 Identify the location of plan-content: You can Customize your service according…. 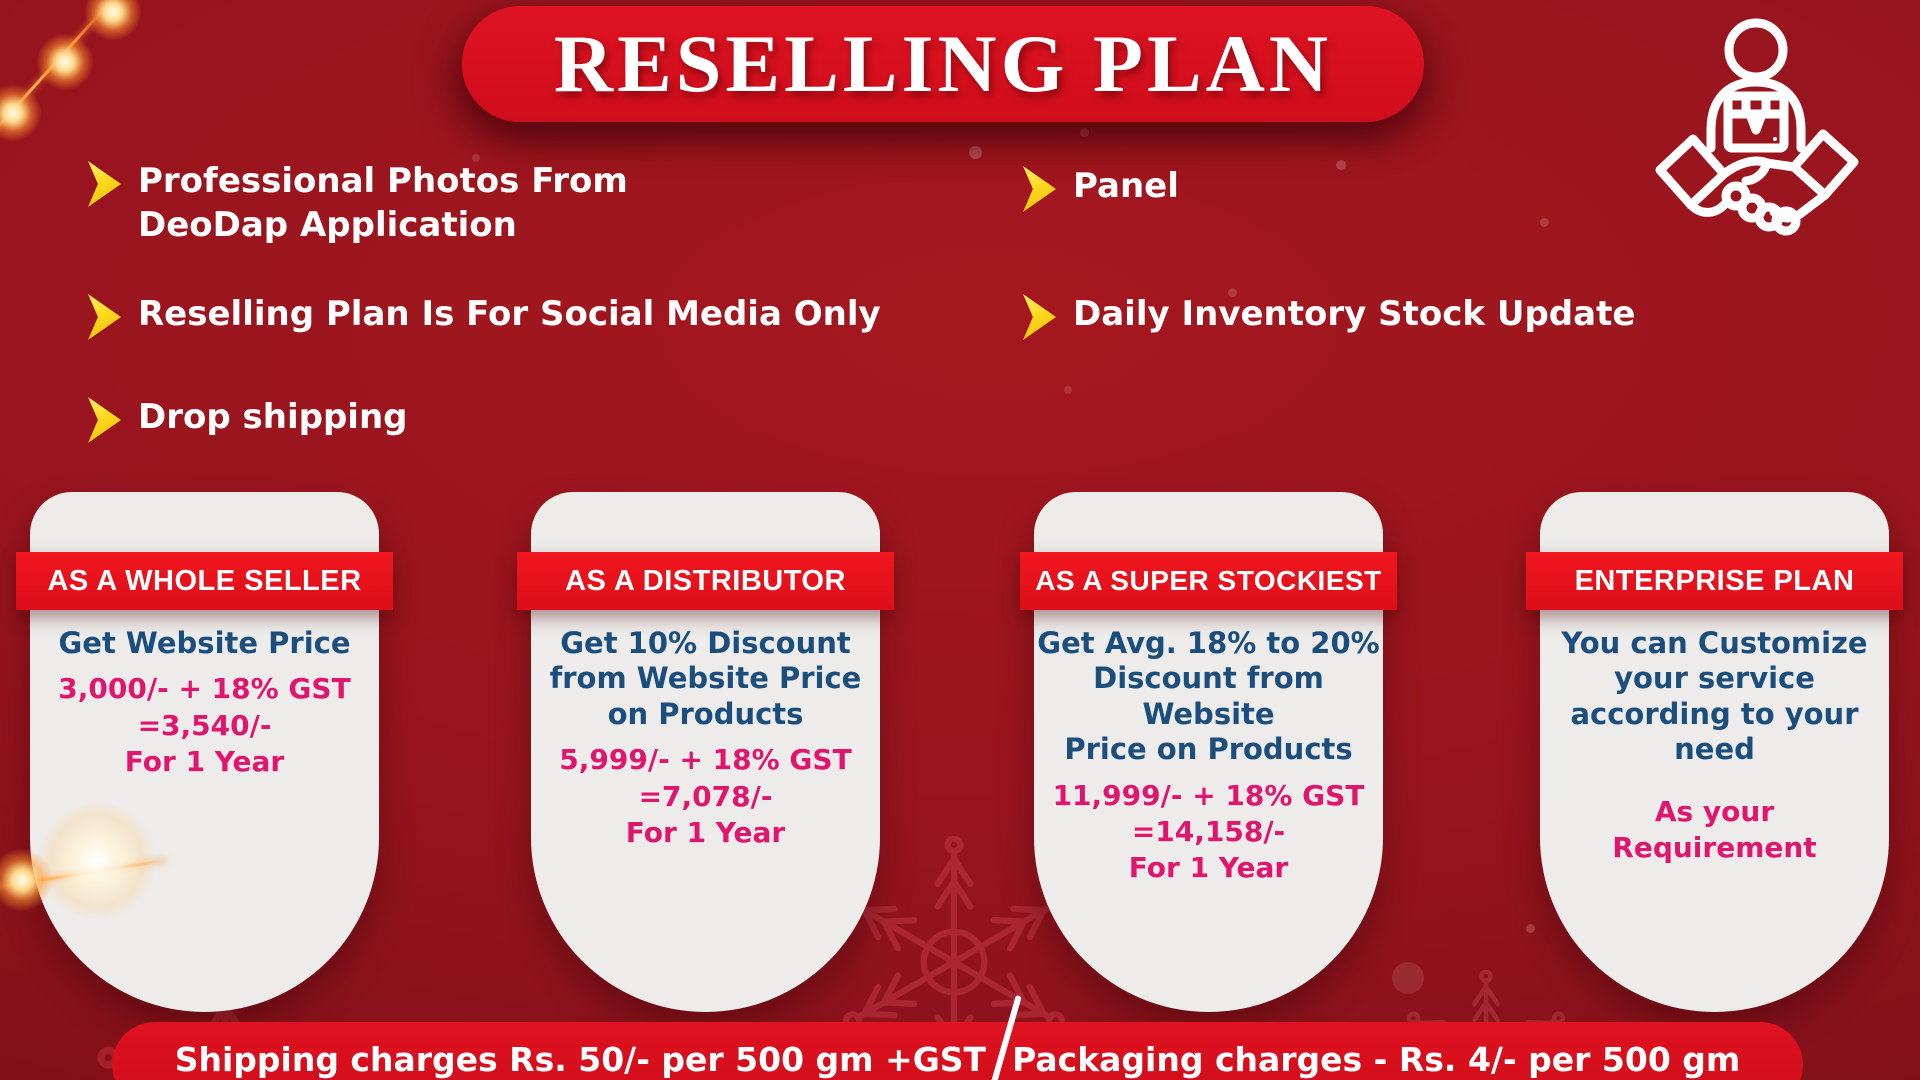
(1714, 746).